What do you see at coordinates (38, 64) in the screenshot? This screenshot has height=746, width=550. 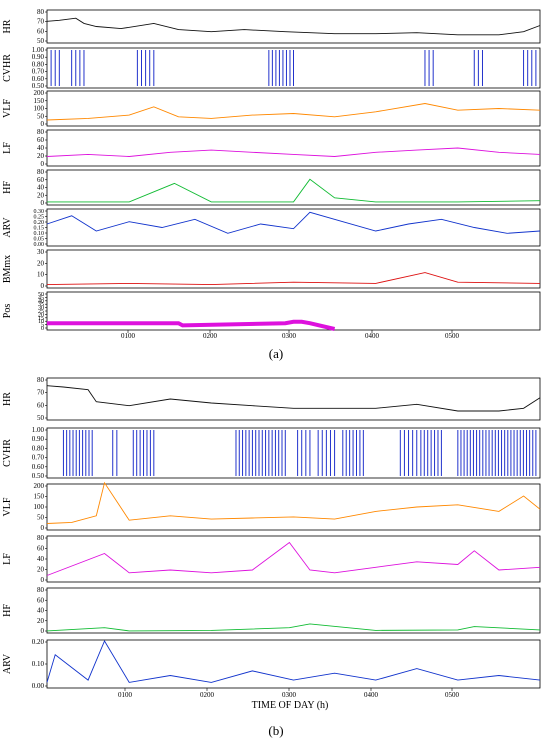 I see `ytick-label: 0.80` at bounding box center [38, 64].